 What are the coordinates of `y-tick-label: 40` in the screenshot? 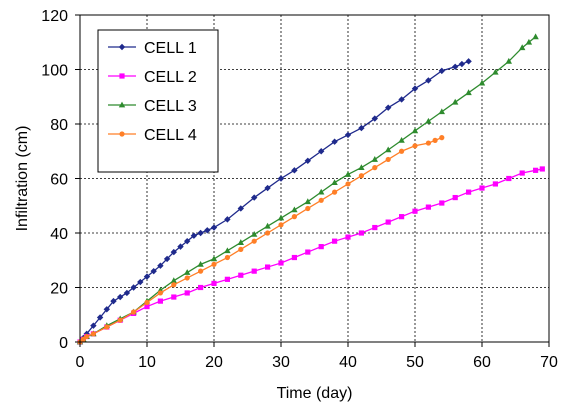 It's located at (59, 234).